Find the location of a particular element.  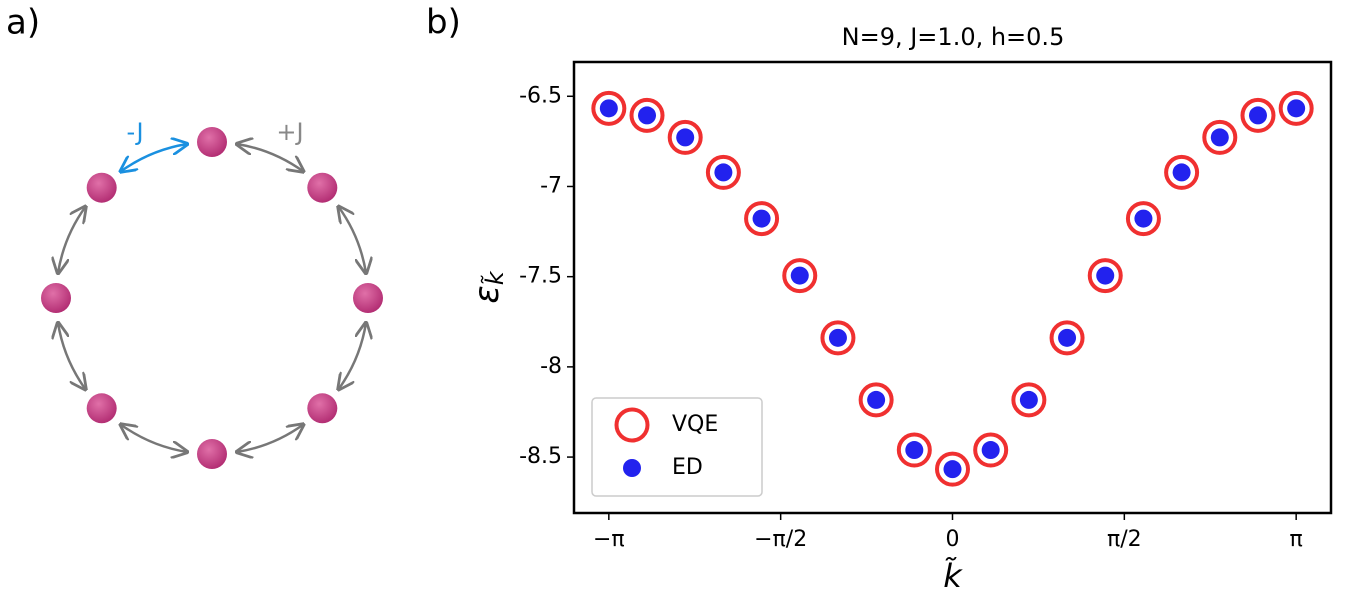

legend-label: VQE is located at coordinates (695, 424).